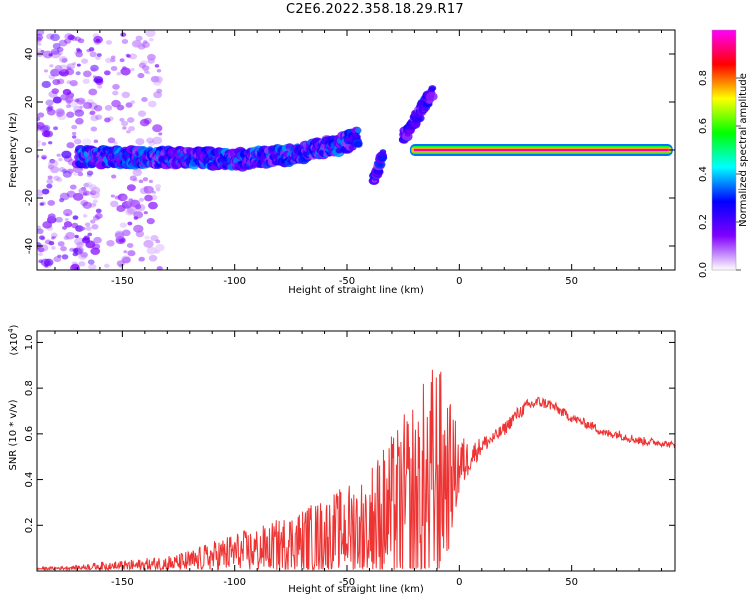  I want to click on spectrogram-ytick-label: 0, so click(29, 150).